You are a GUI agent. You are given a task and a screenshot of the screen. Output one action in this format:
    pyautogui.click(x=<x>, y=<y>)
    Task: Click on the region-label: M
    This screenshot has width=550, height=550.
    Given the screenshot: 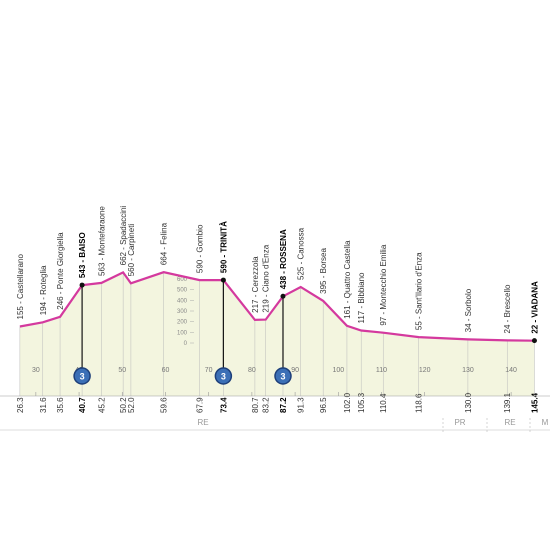 What is the action you would take?
    pyautogui.click(x=545, y=422)
    